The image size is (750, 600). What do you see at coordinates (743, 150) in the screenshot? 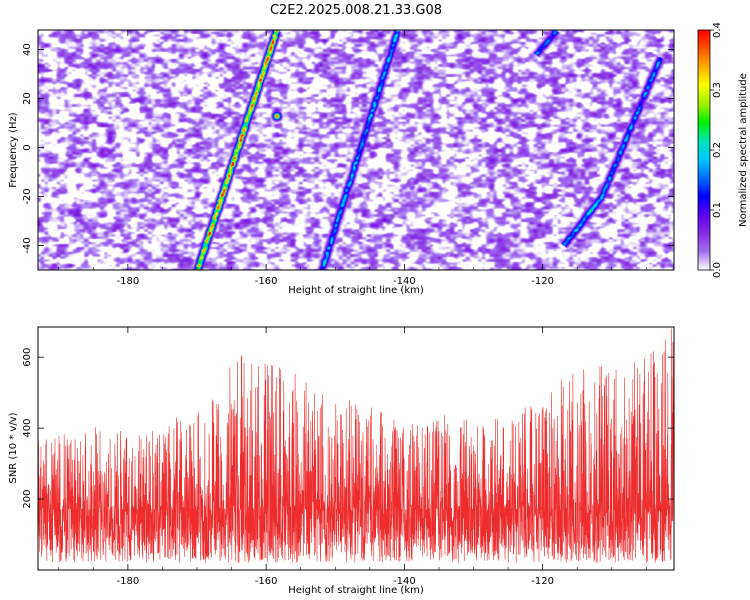
I see `colorbar-label: Normalized spectral amplitude` at bounding box center [743, 150].